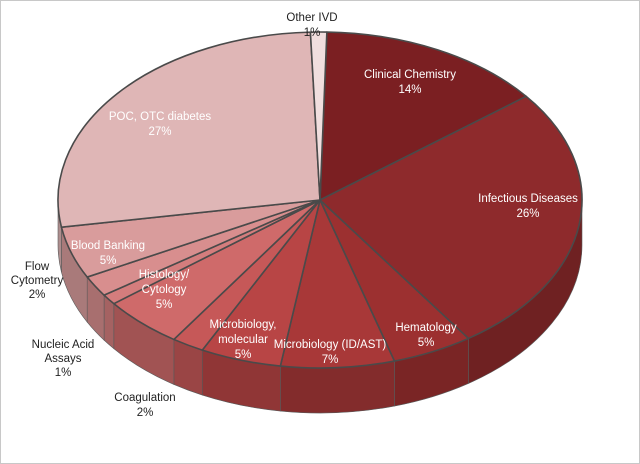 The image size is (640, 464). Describe the element at coordinates (243, 325) in the screenshot. I see `slice-name: Microbiology,` at that location.